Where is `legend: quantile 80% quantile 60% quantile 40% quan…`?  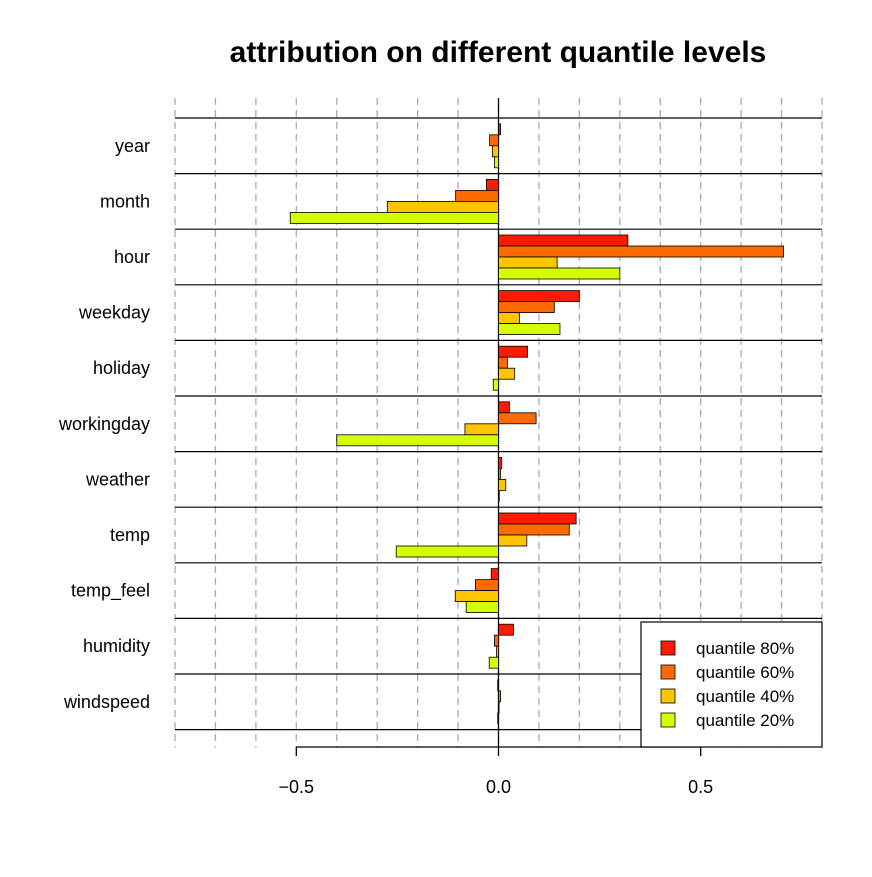
legend: quantile 80% quantile 60% quantile 40% quan… is located at coordinates (731, 684).